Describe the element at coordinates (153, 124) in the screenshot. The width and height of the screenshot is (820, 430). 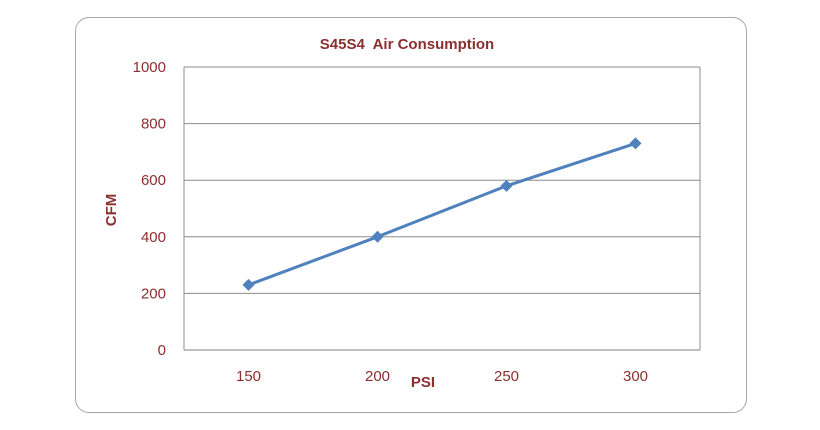
I see `y-tick-label: 800` at that location.